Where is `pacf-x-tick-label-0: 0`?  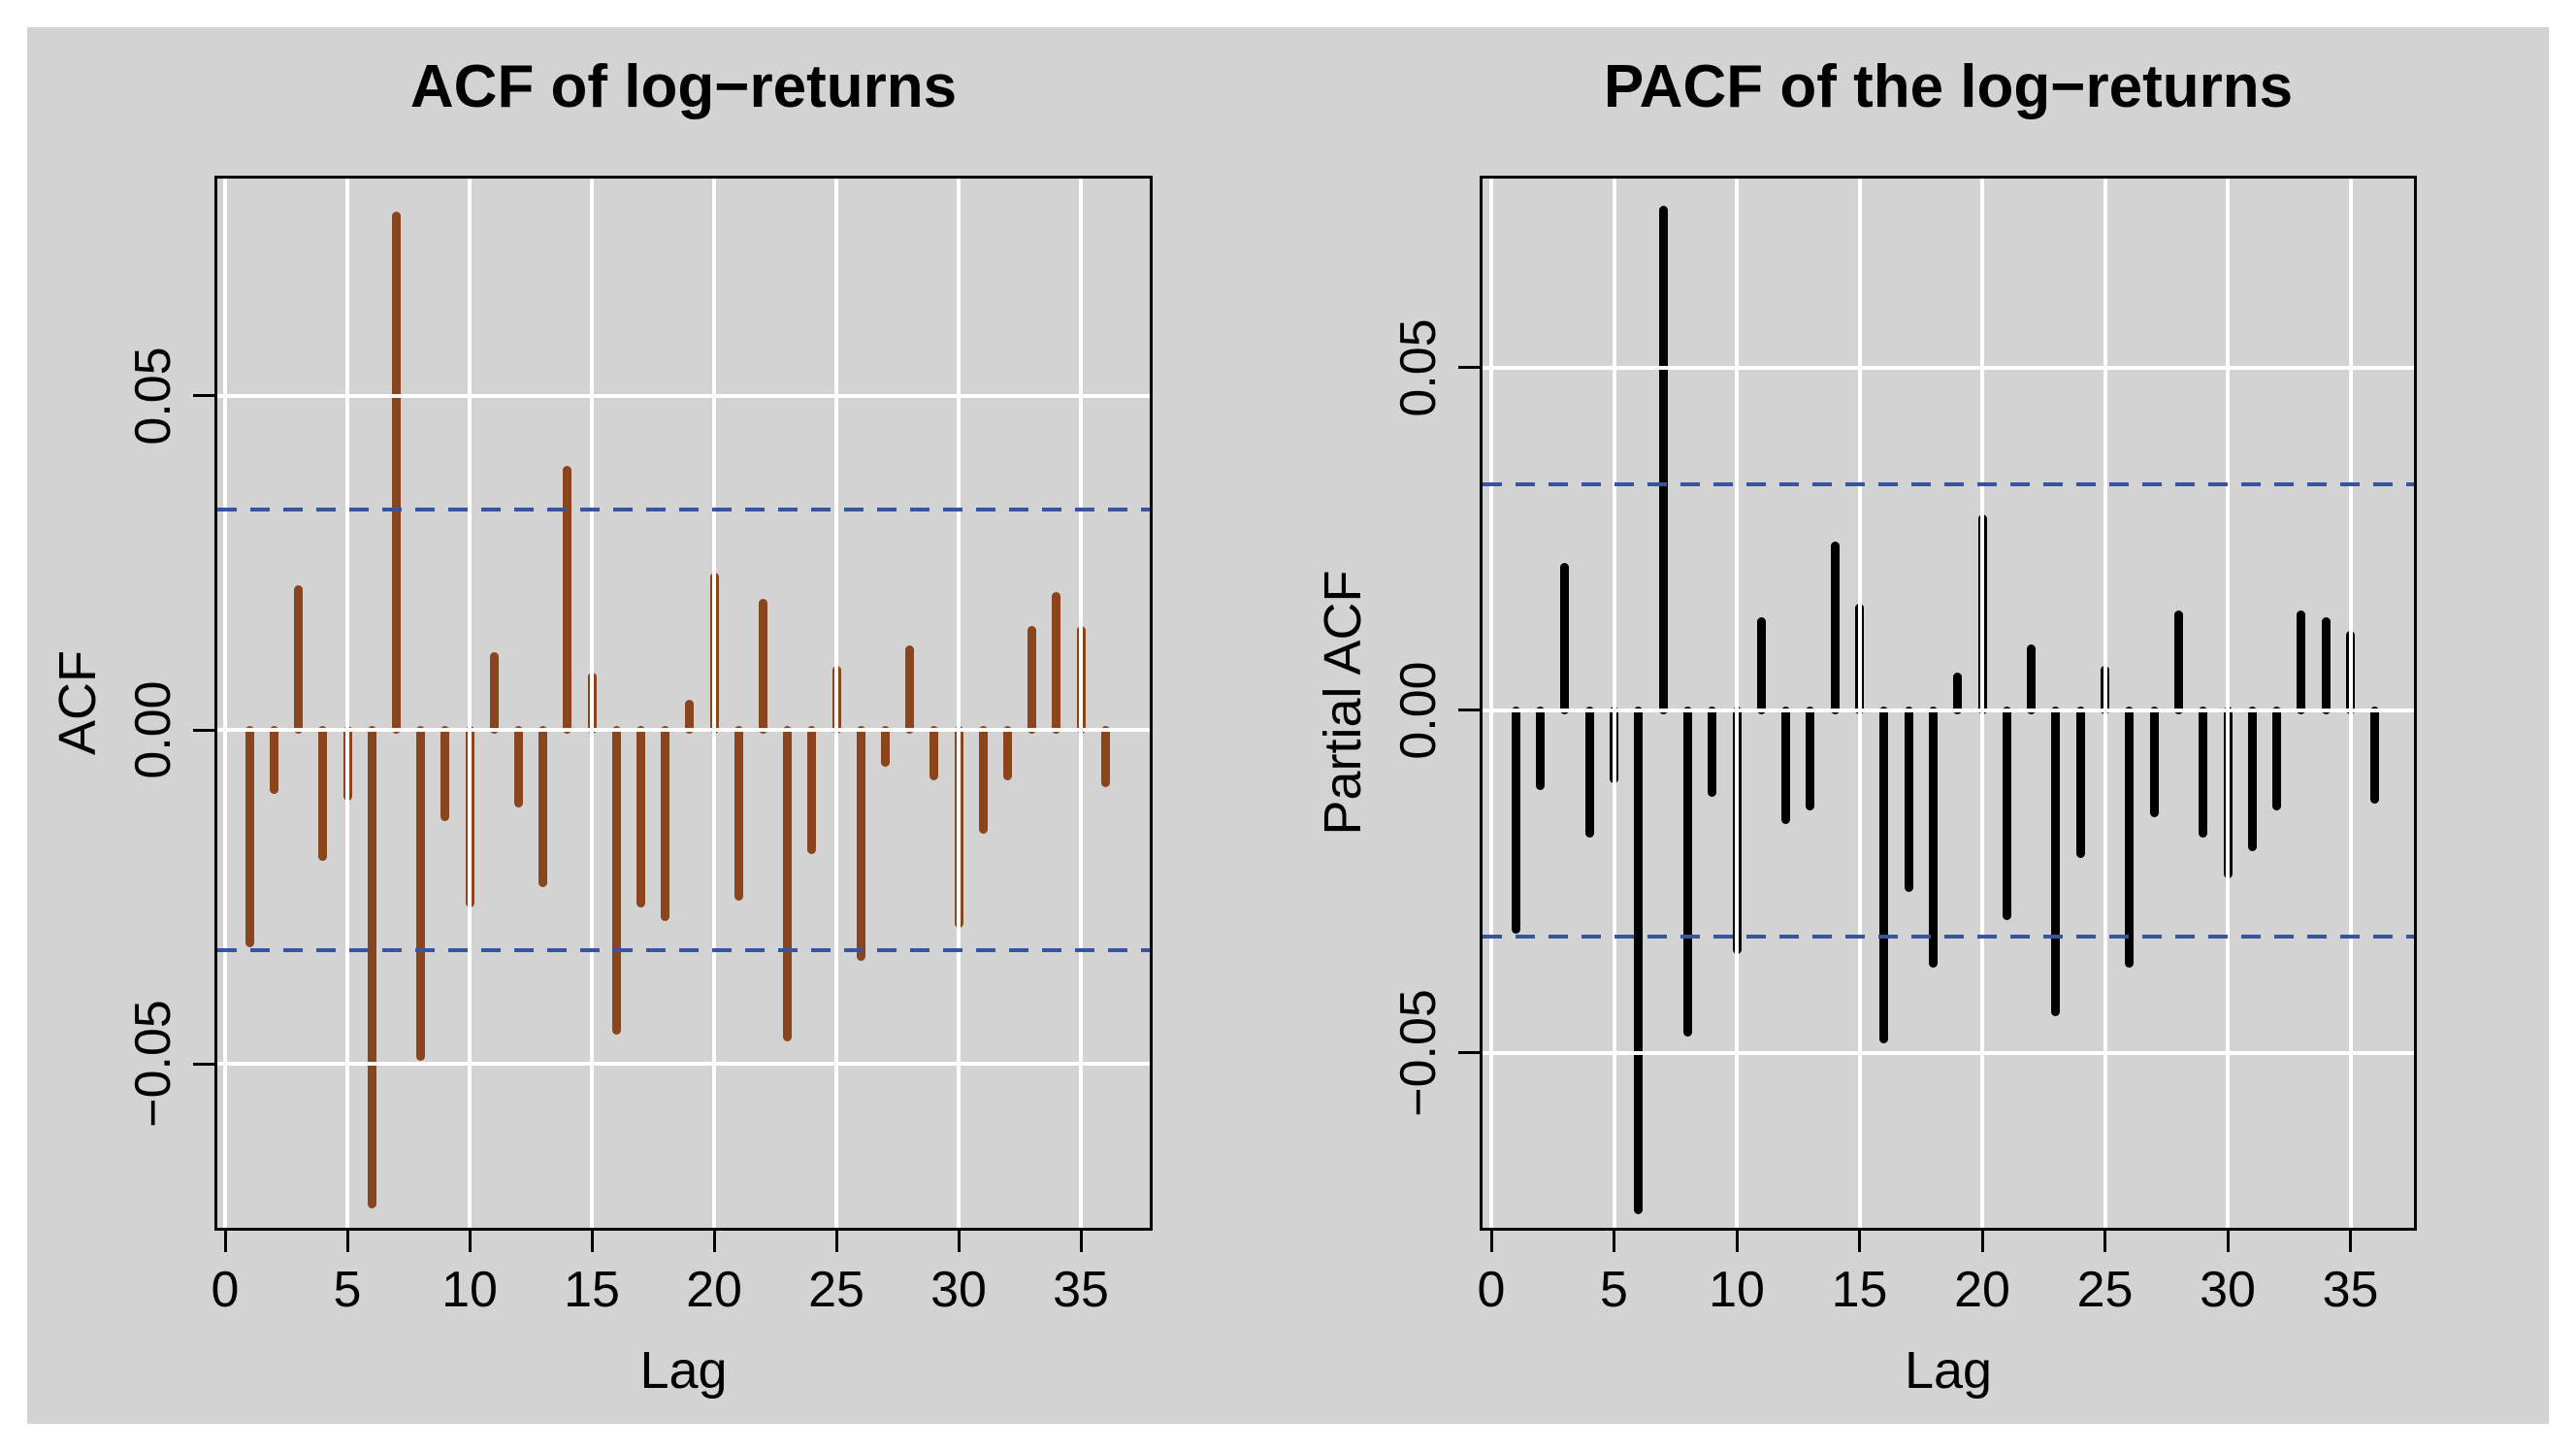 pacf-x-tick-label-0: 0 is located at coordinates (1492, 1290).